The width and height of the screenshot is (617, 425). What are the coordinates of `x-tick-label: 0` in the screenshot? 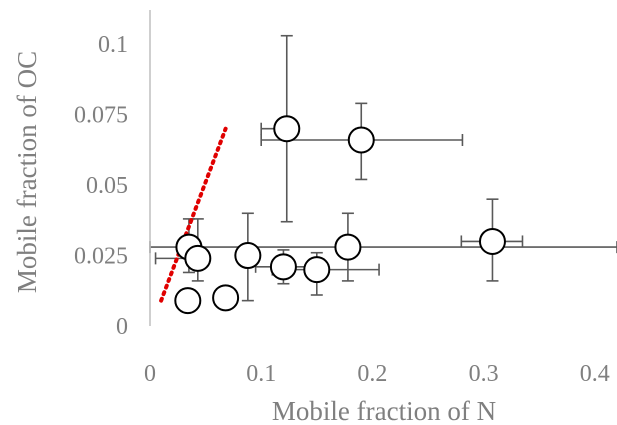 It's located at (150, 374).